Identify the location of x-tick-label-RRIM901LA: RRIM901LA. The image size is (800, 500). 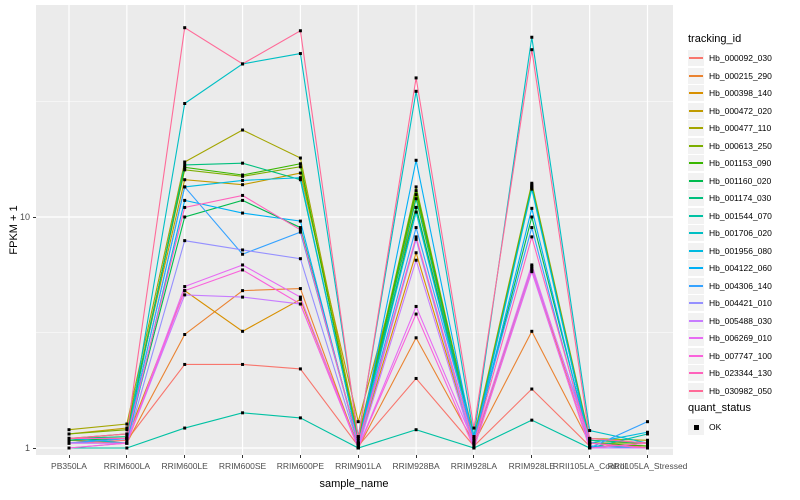
(358, 466).